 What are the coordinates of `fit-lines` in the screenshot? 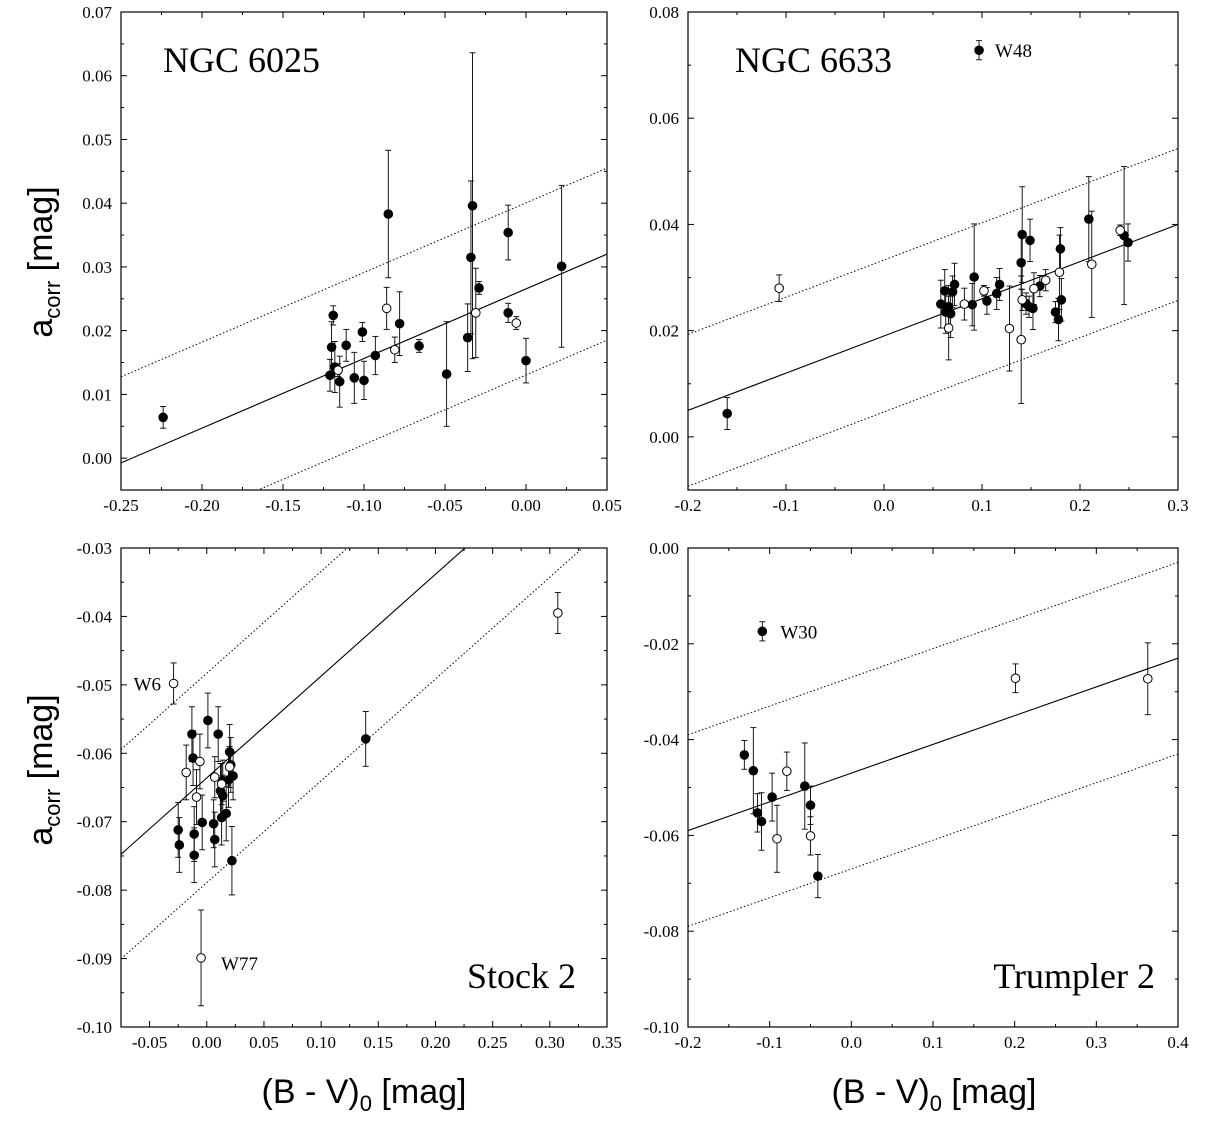 It's located at (364, 328).